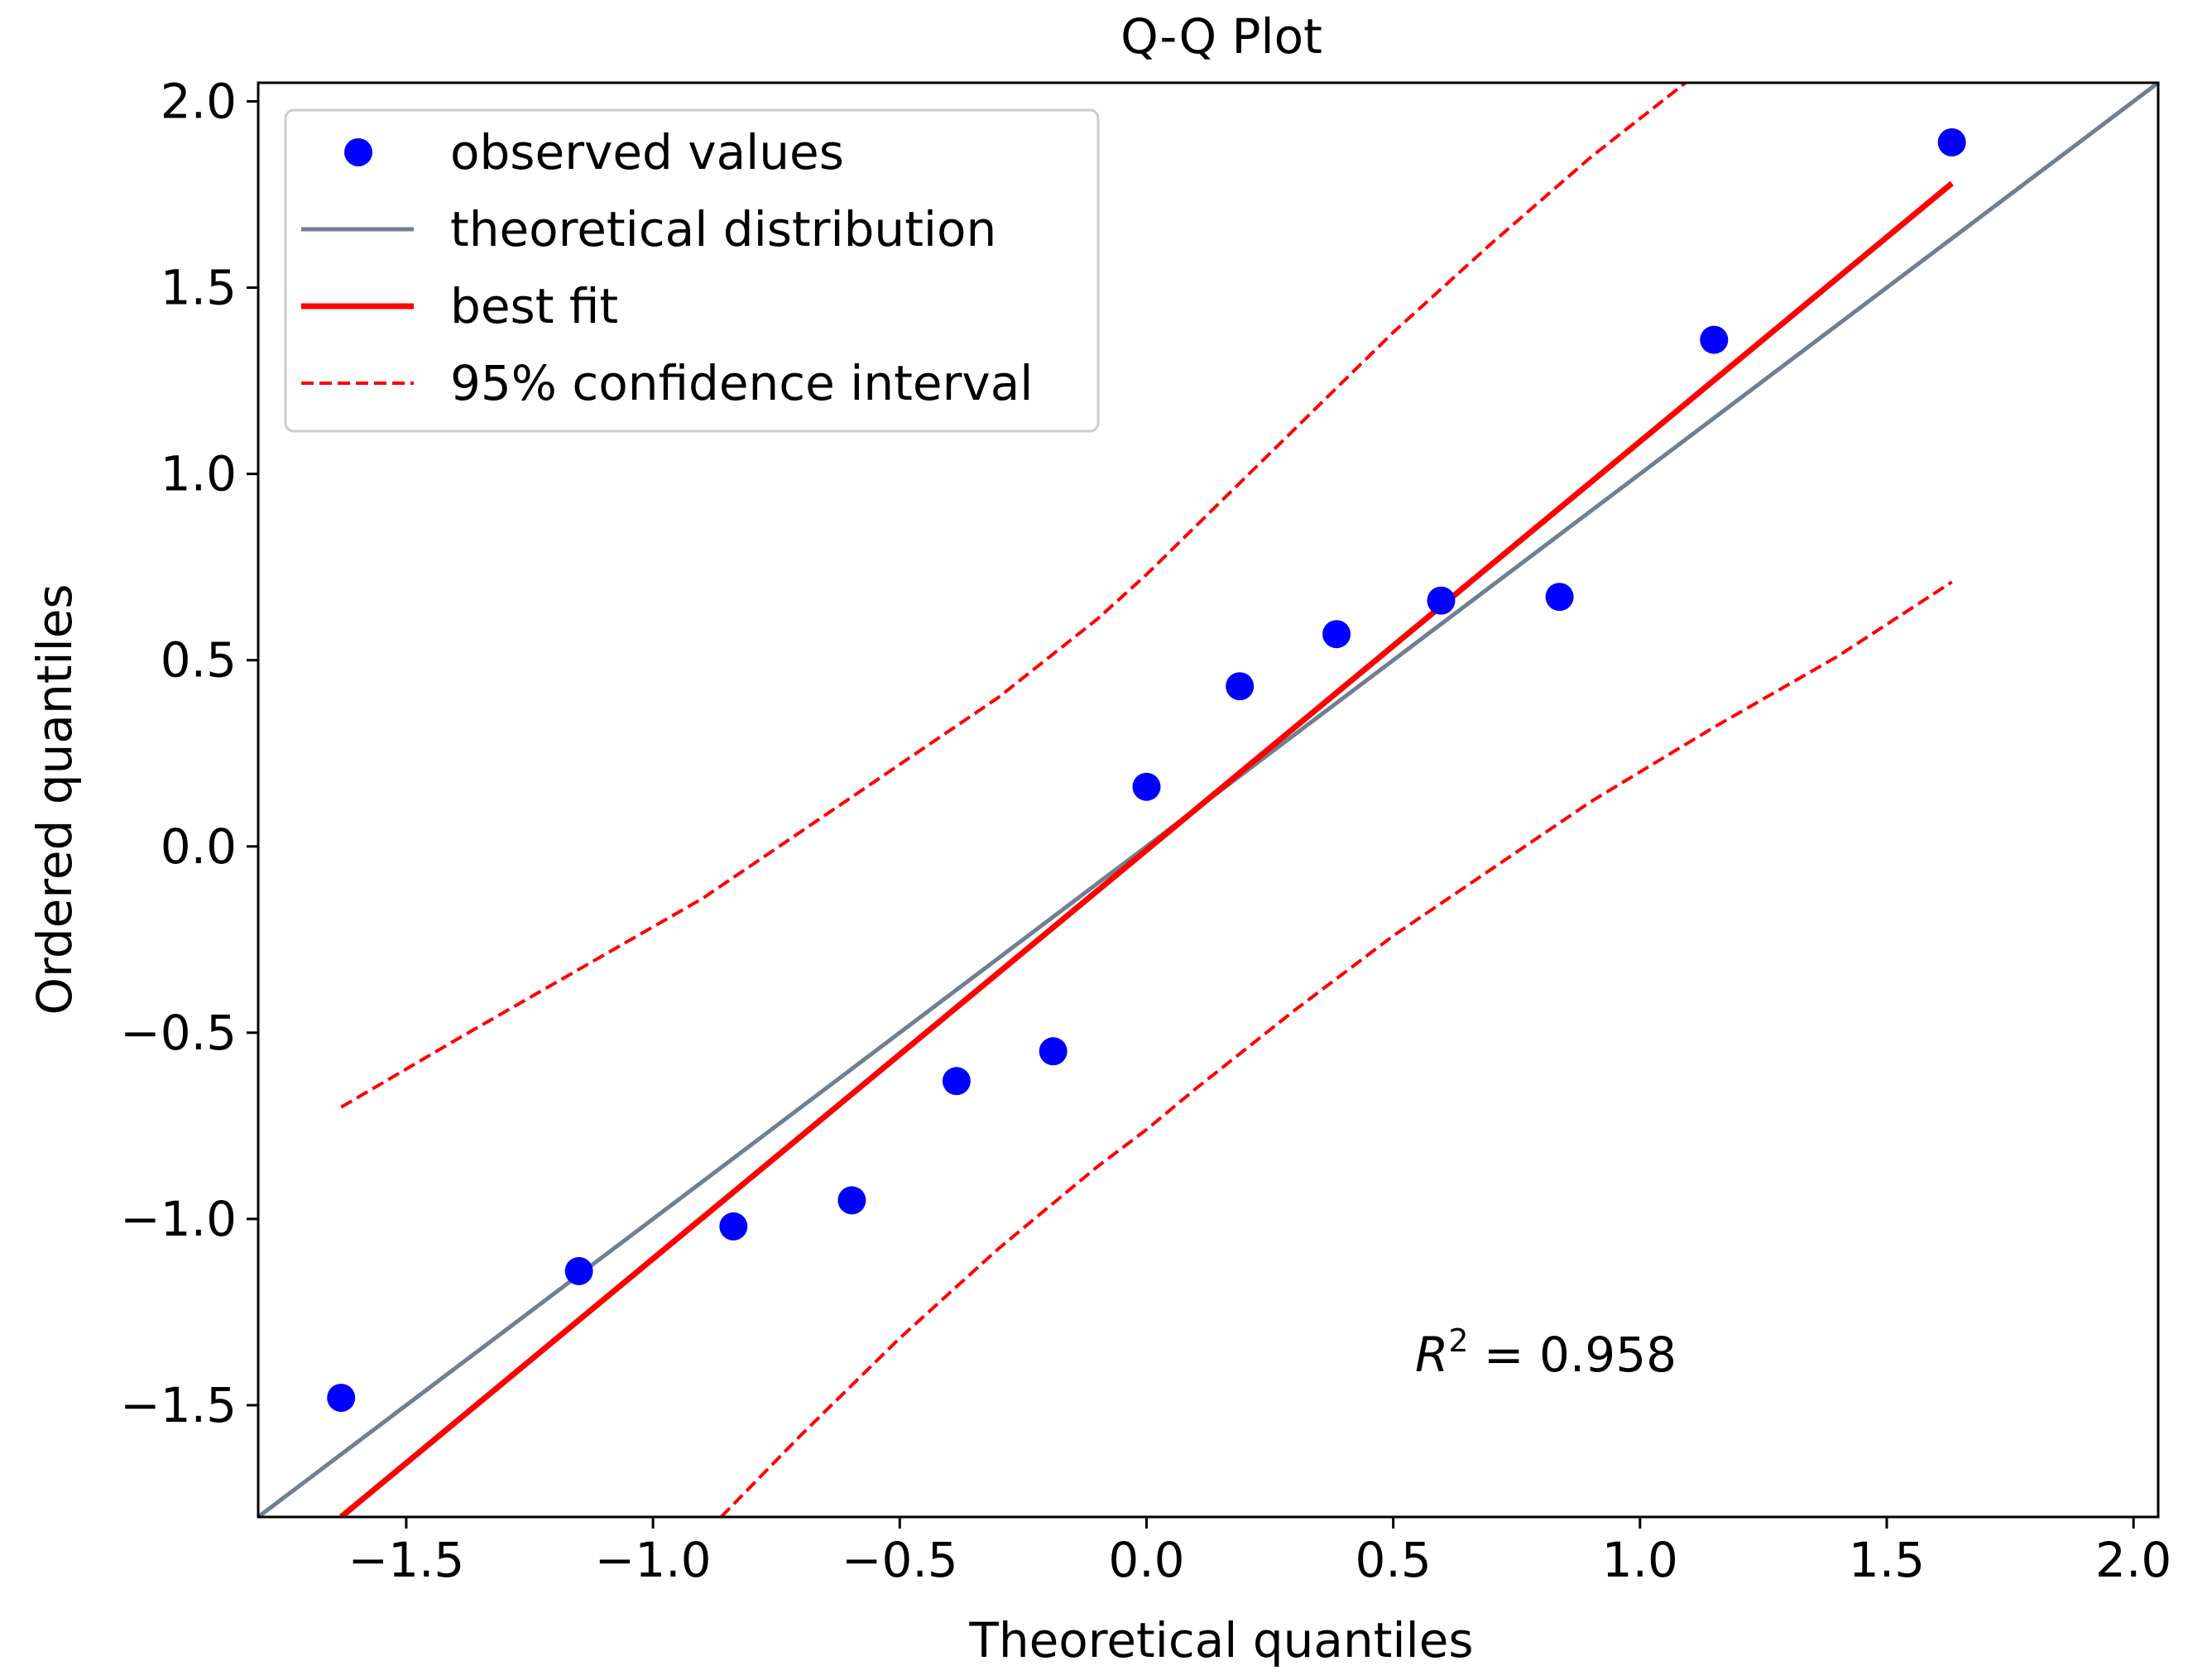  What do you see at coordinates (406, 1560) in the screenshot?
I see `x-tick-label: −1.5` at bounding box center [406, 1560].